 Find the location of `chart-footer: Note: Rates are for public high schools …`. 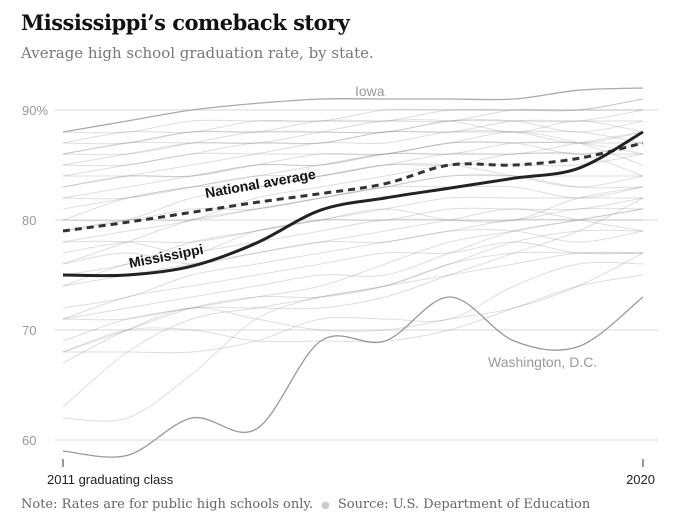

chart-footer: Note: Rates are for public high schools … is located at coordinates (305, 504).